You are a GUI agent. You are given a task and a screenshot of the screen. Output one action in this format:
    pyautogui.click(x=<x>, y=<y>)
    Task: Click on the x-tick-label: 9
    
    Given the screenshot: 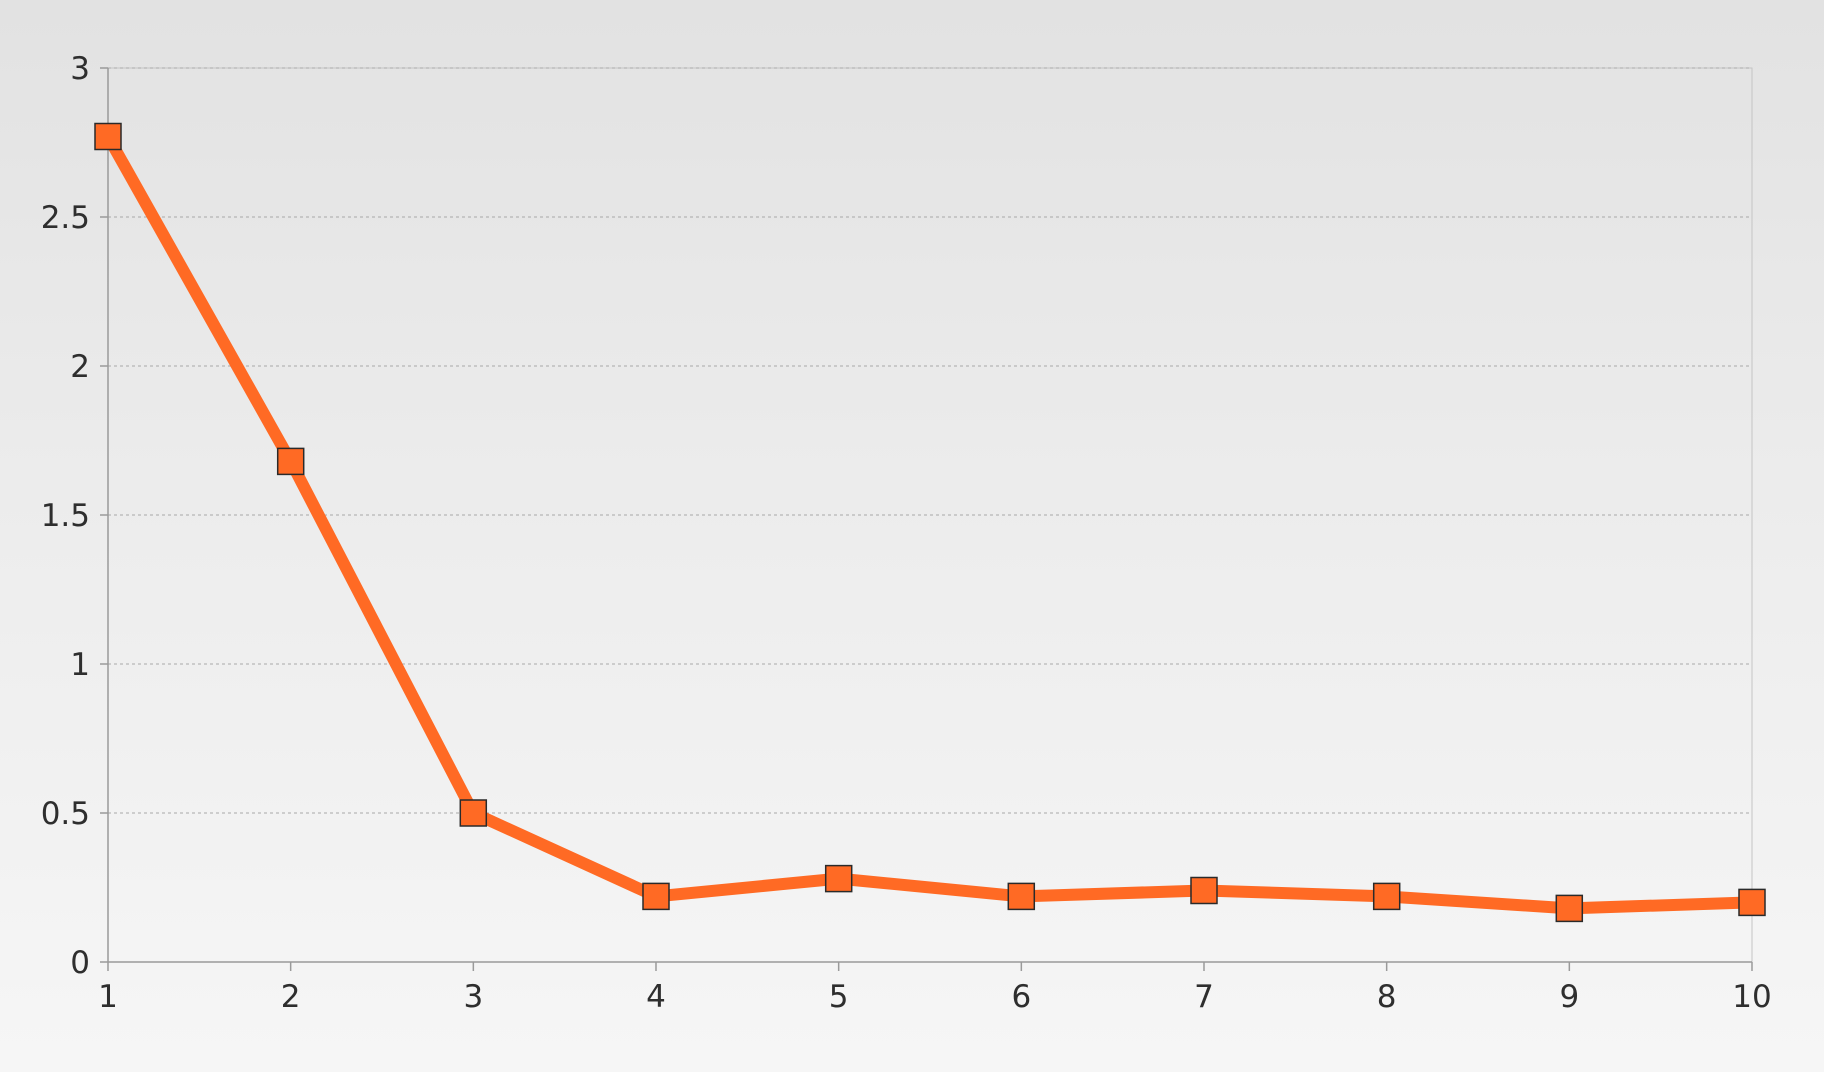 What is the action you would take?
    pyautogui.click(x=1569, y=997)
    